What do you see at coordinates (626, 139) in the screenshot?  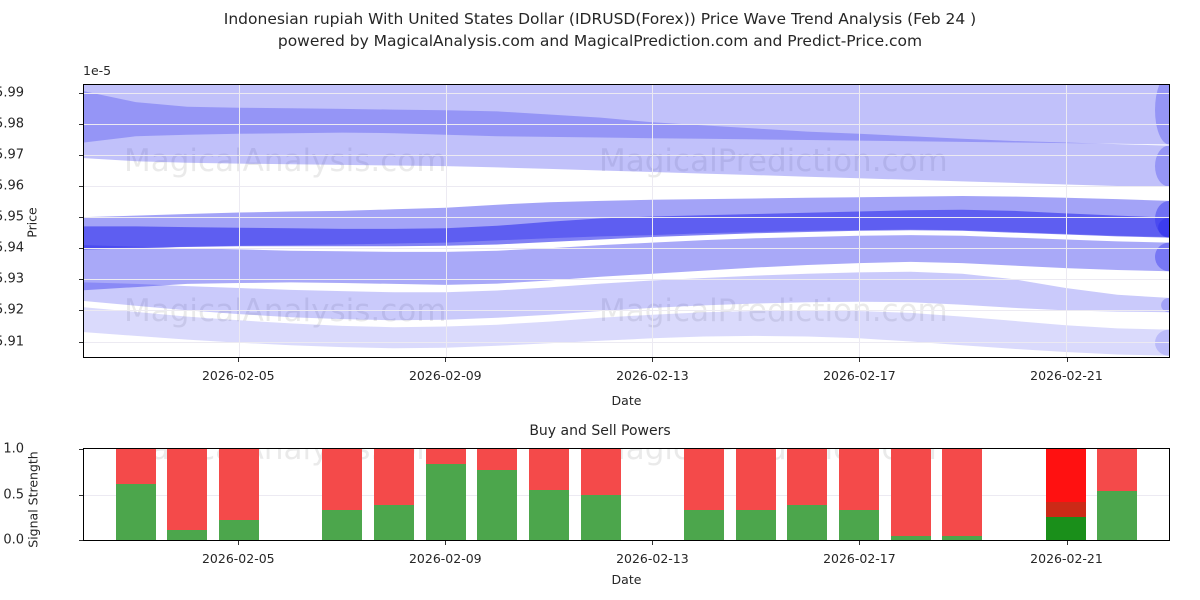 I see `wave-band-band-upper-mid` at bounding box center [626, 139].